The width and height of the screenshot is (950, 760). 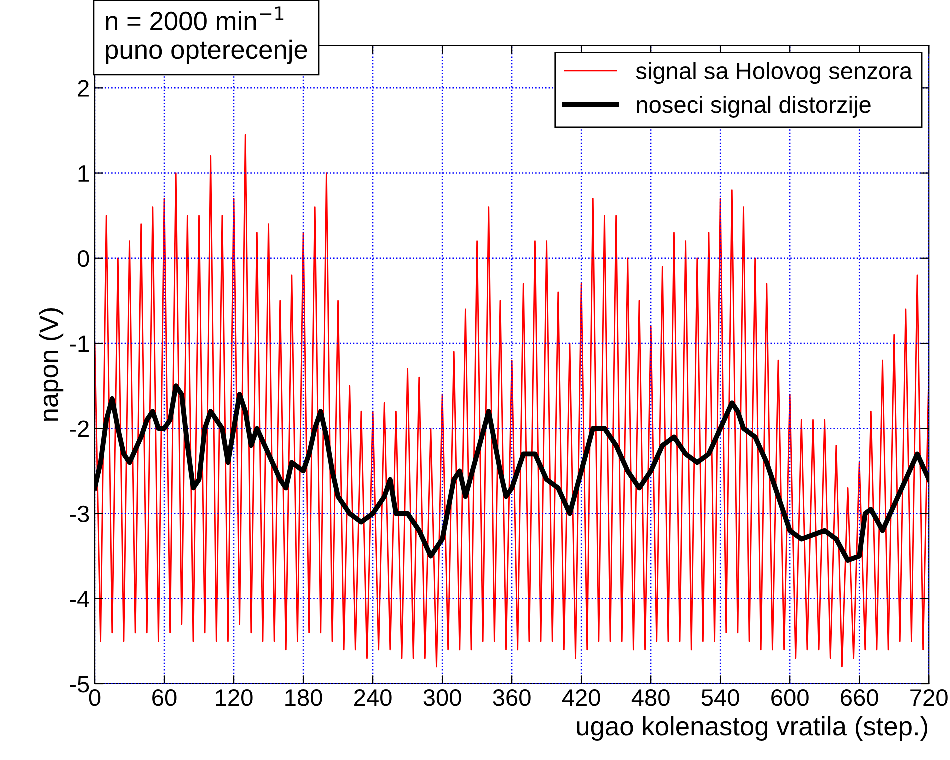 What do you see at coordinates (51, 364) in the screenshot?
I see `y-axis-title: napon (V)` at bounding box center [51, 364].